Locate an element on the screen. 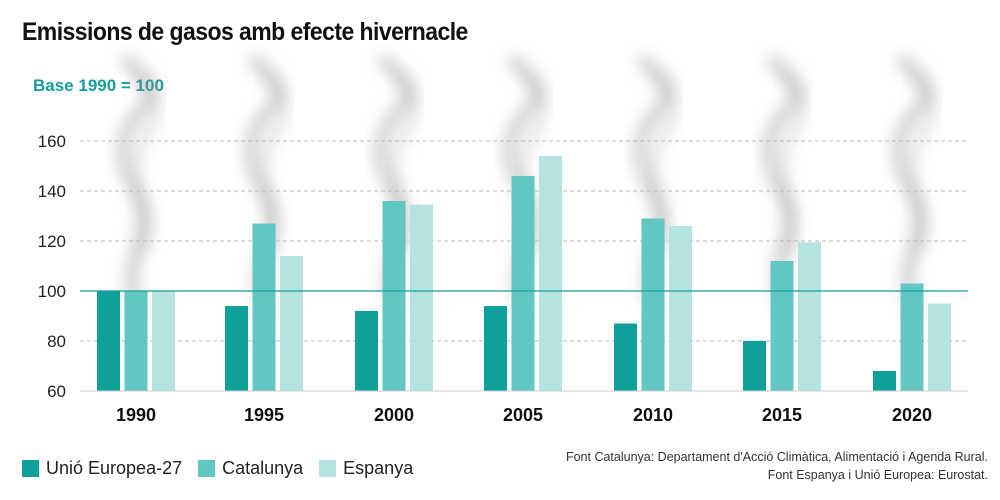  y-tick-label: 120 is located at coordinates (52, 241).